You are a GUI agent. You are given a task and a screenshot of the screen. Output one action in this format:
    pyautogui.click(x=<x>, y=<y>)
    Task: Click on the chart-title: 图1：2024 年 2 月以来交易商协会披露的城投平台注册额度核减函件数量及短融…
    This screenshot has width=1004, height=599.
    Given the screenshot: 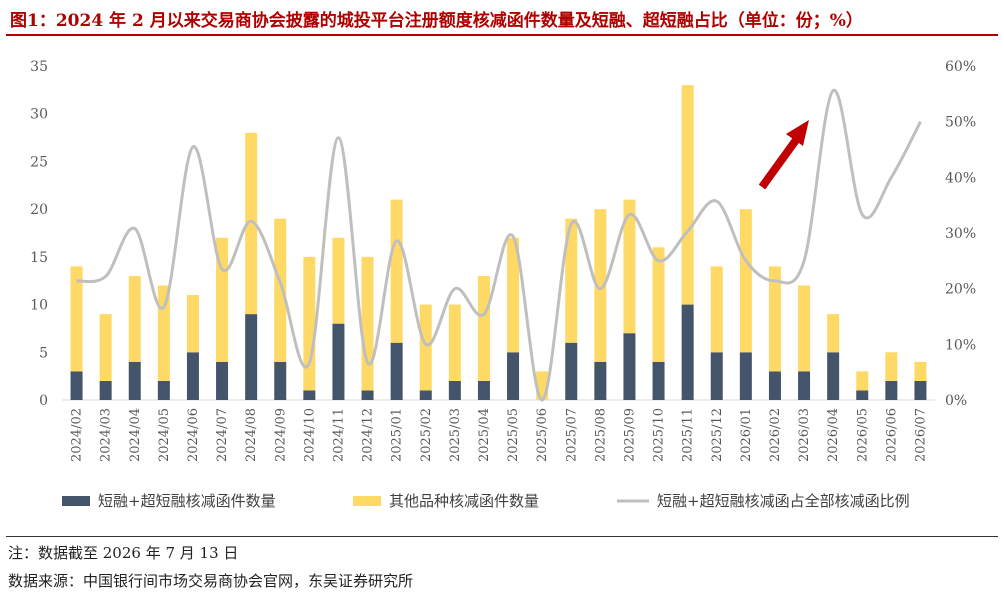 What is the action you would take?
    pyautogui.click(x=436, y=21)
    